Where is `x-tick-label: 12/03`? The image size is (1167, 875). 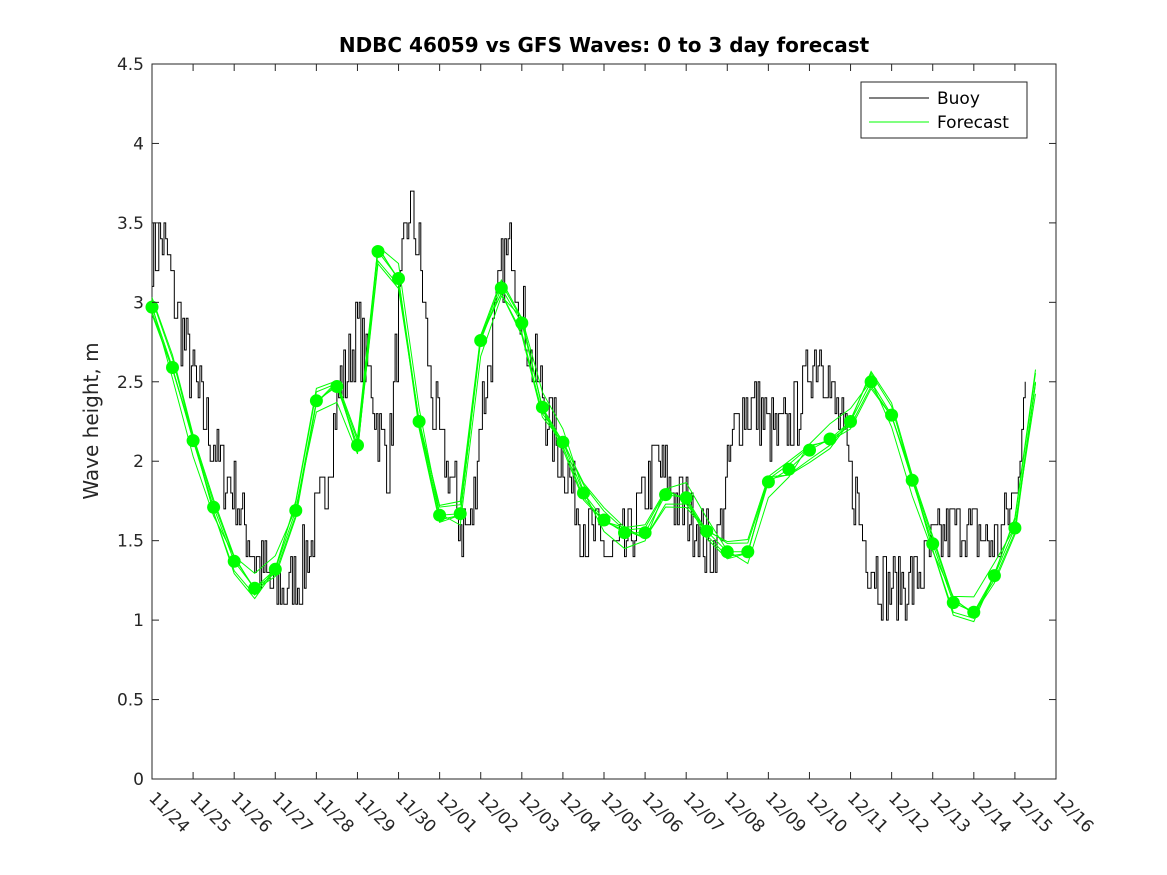 x-tick-label: 12/03 is located at coordinates (538, 812).